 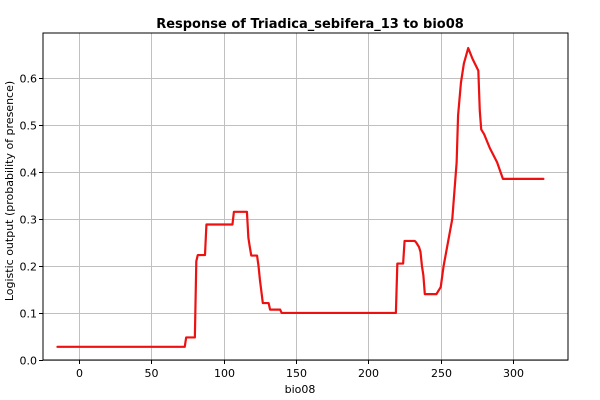 I want to click on x-tick-label: 150, so click(x=296, y=373).